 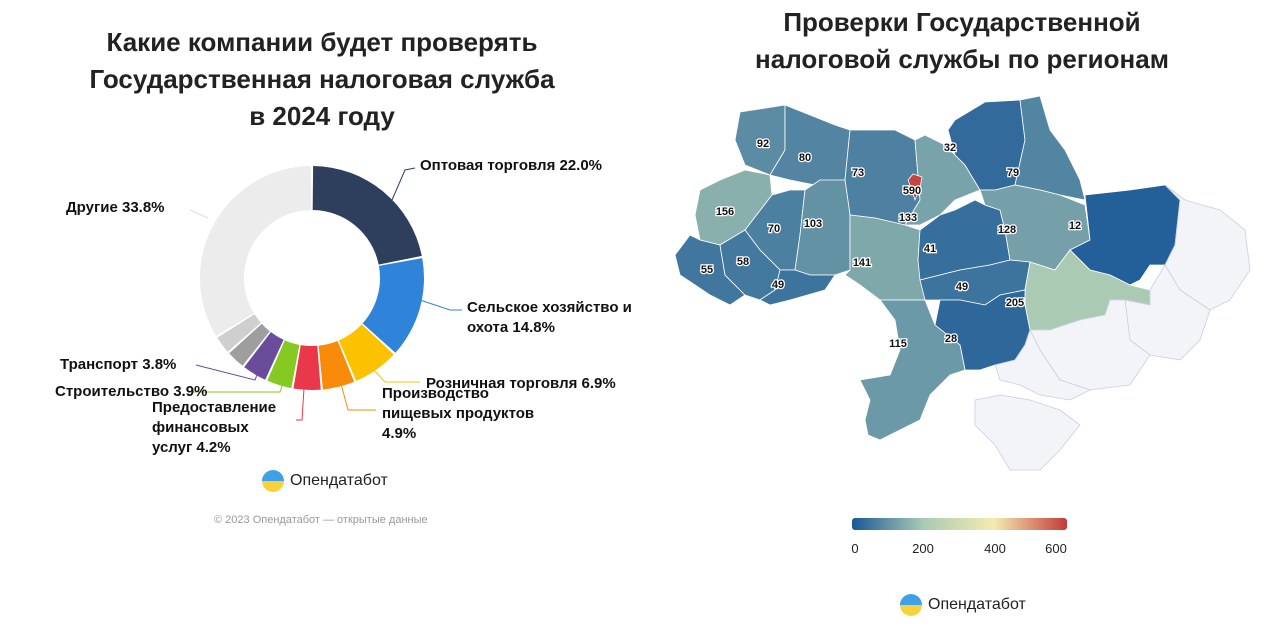 I want to click on label-other: Другие 33.8%, so click(x=115, y=207).